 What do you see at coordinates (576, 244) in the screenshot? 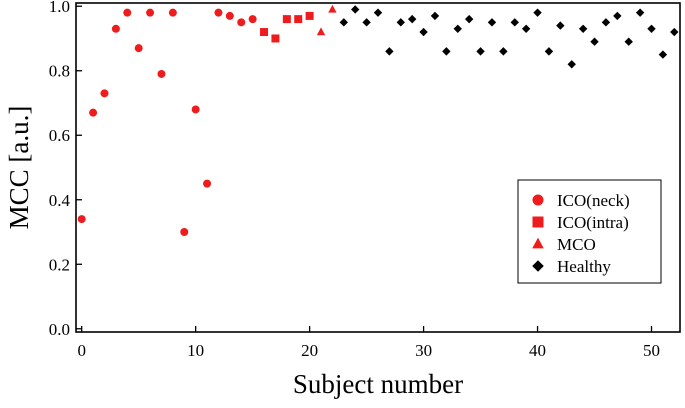
I see `legend-label: MCO` at bounding box center [576, 244].